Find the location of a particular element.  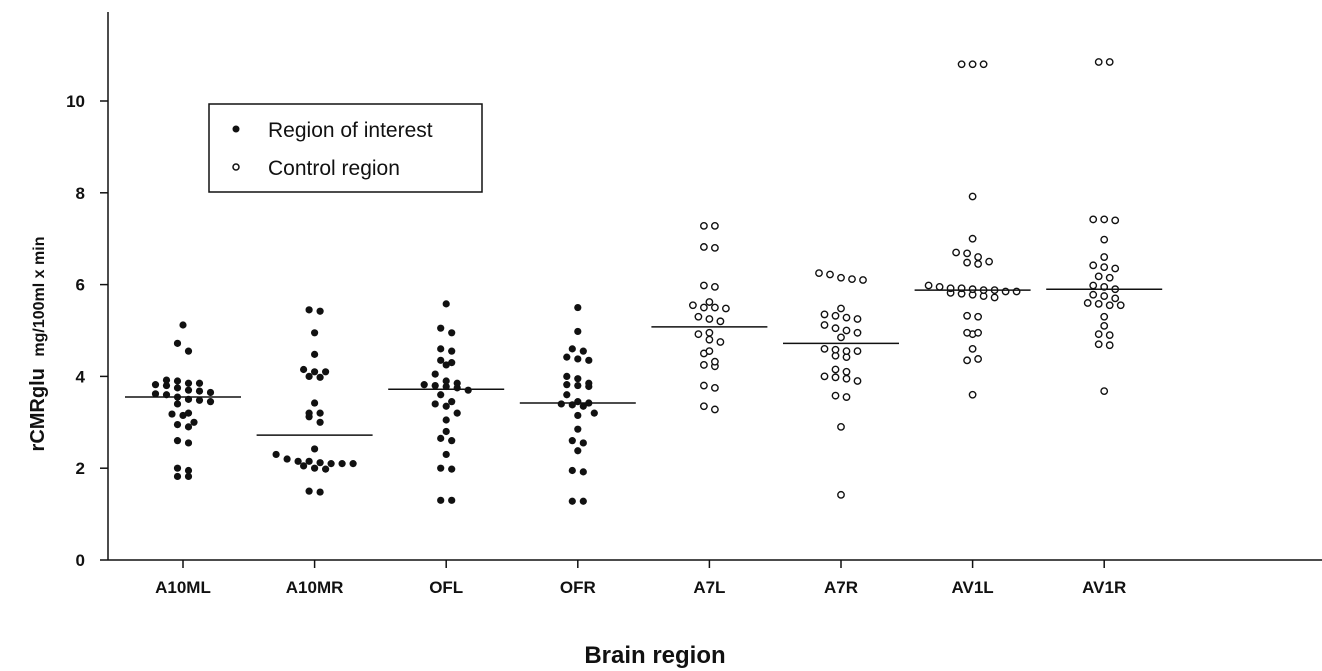

group-a10ml is located at coordinates (183, 401).